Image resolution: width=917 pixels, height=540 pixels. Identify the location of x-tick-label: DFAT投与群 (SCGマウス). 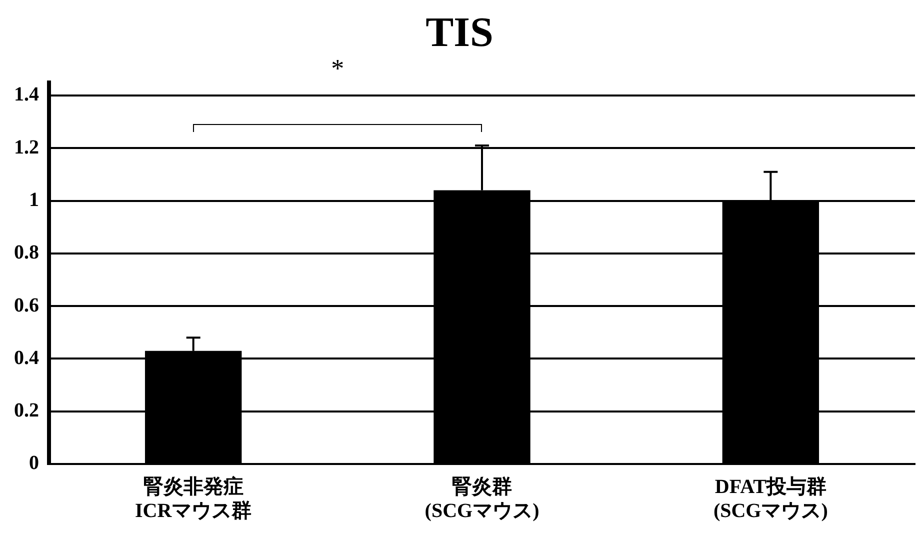
(770, 499).